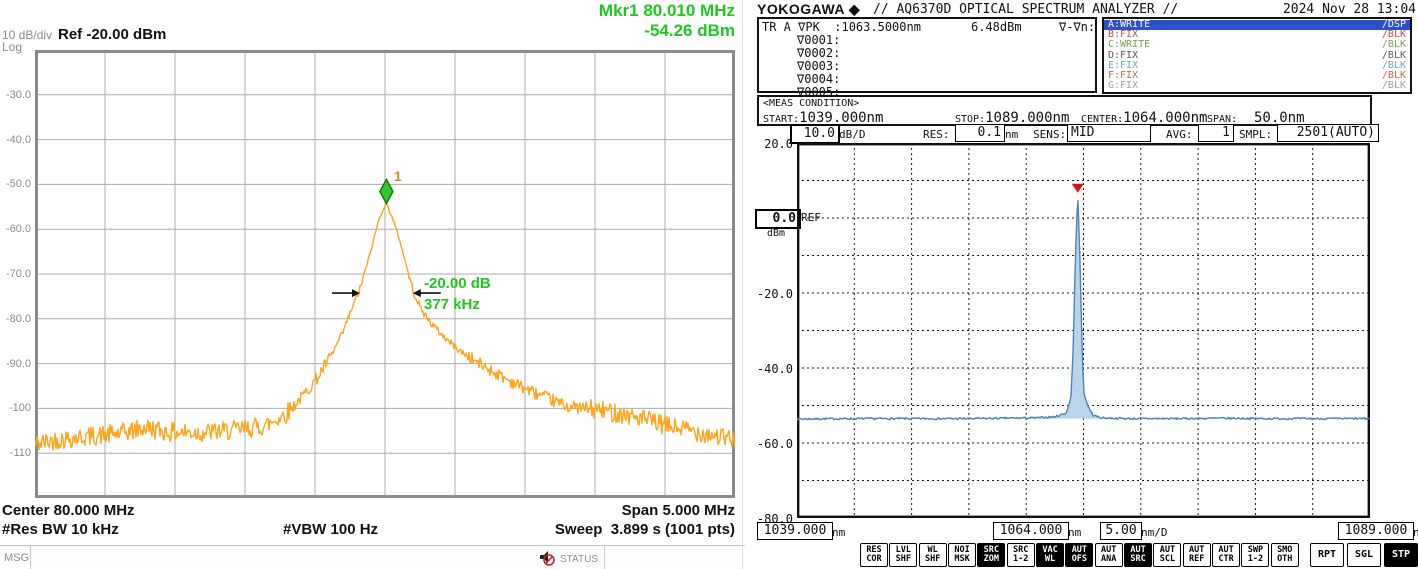 This screenshot has width=1418, height=569. I want to click on bandwidth-width-annotation: 377 kHz, so click(452, 304).